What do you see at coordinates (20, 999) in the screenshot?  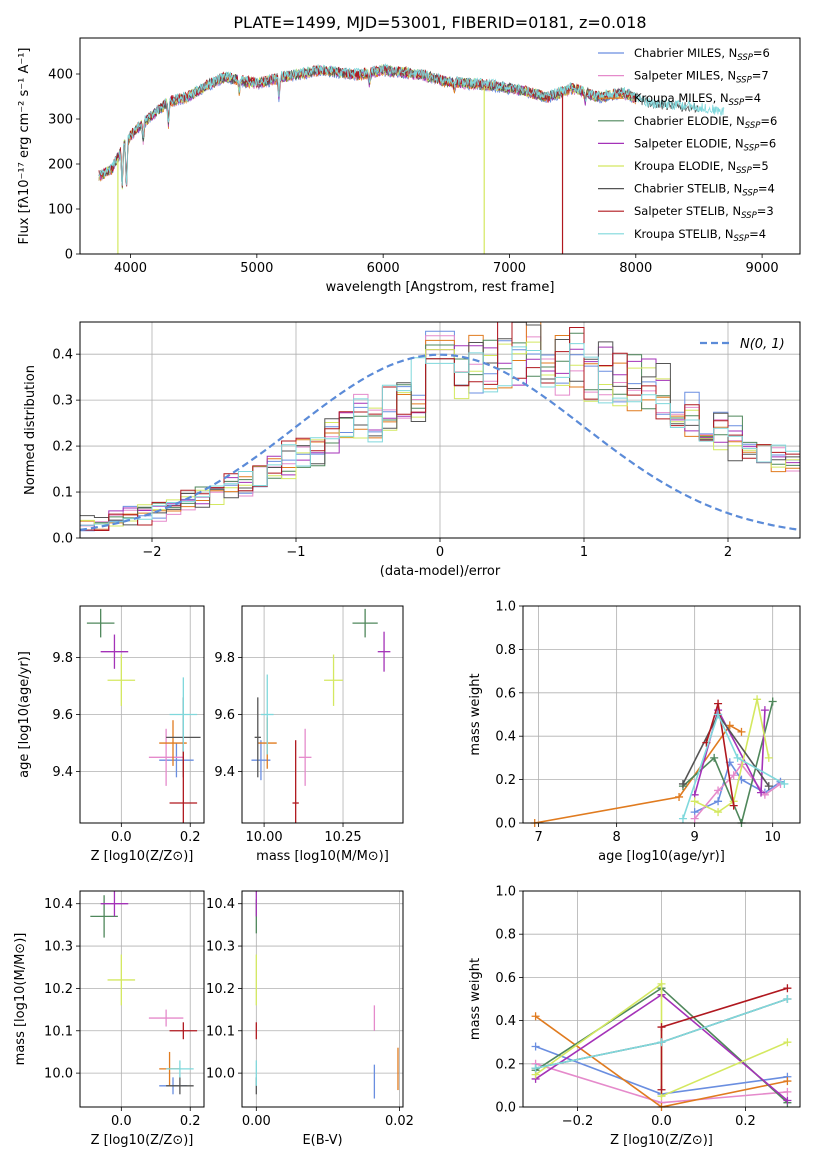 I see `y-axis-label: mass [log10(M/M⊙)]` at bounding box center [20, 999].